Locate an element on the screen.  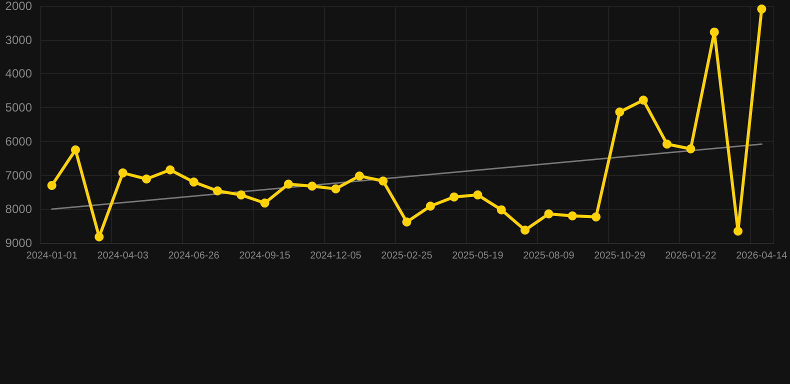
y-tick-label: 6000 is located at coordinates (18, 141).